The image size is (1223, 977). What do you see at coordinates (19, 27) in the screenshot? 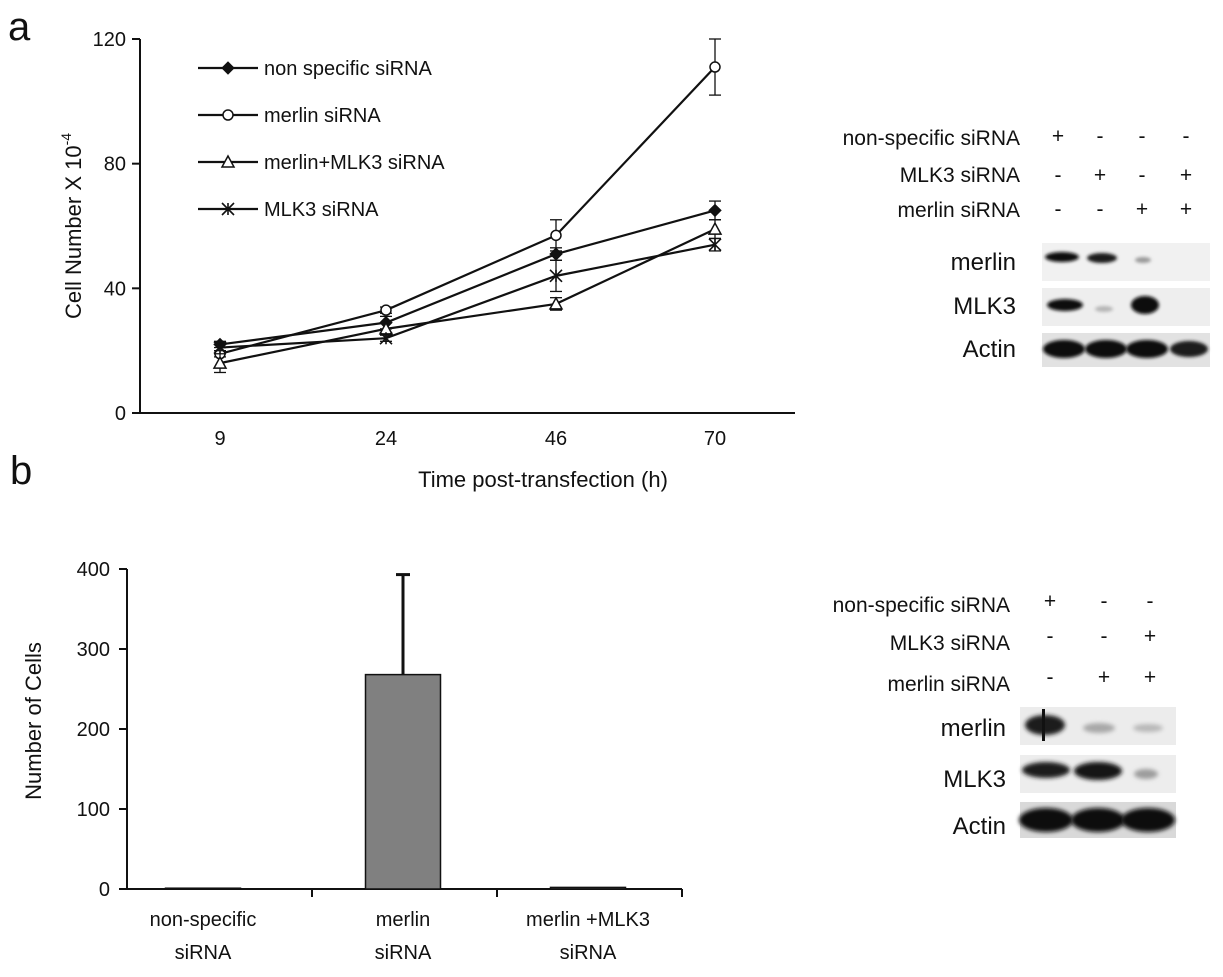
I see `panel-letter-a: a` at bounding box center [19, 27].